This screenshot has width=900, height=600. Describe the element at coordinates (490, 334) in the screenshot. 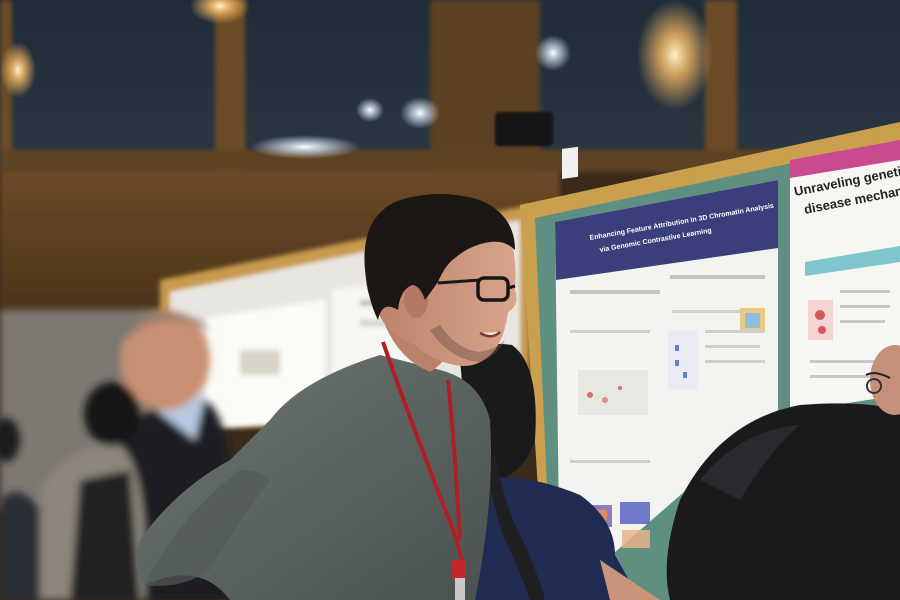

I see `smile` at that location.